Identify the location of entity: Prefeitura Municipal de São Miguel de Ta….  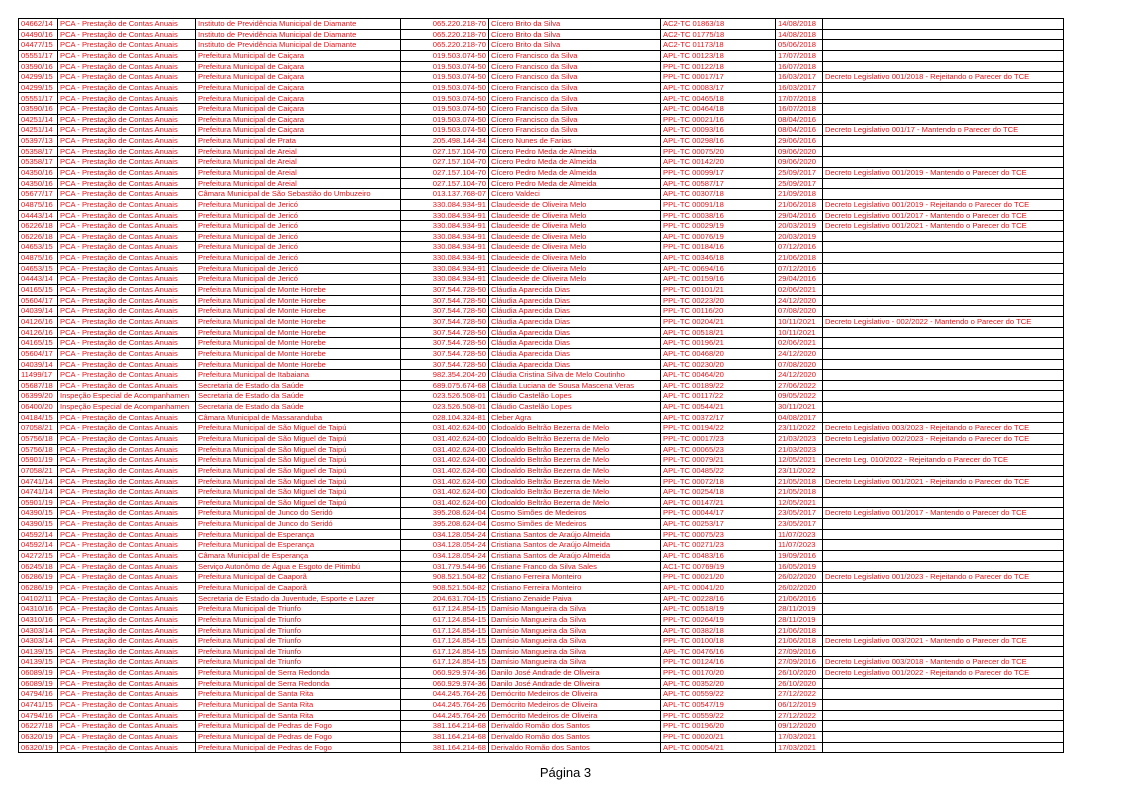
(298, 470).